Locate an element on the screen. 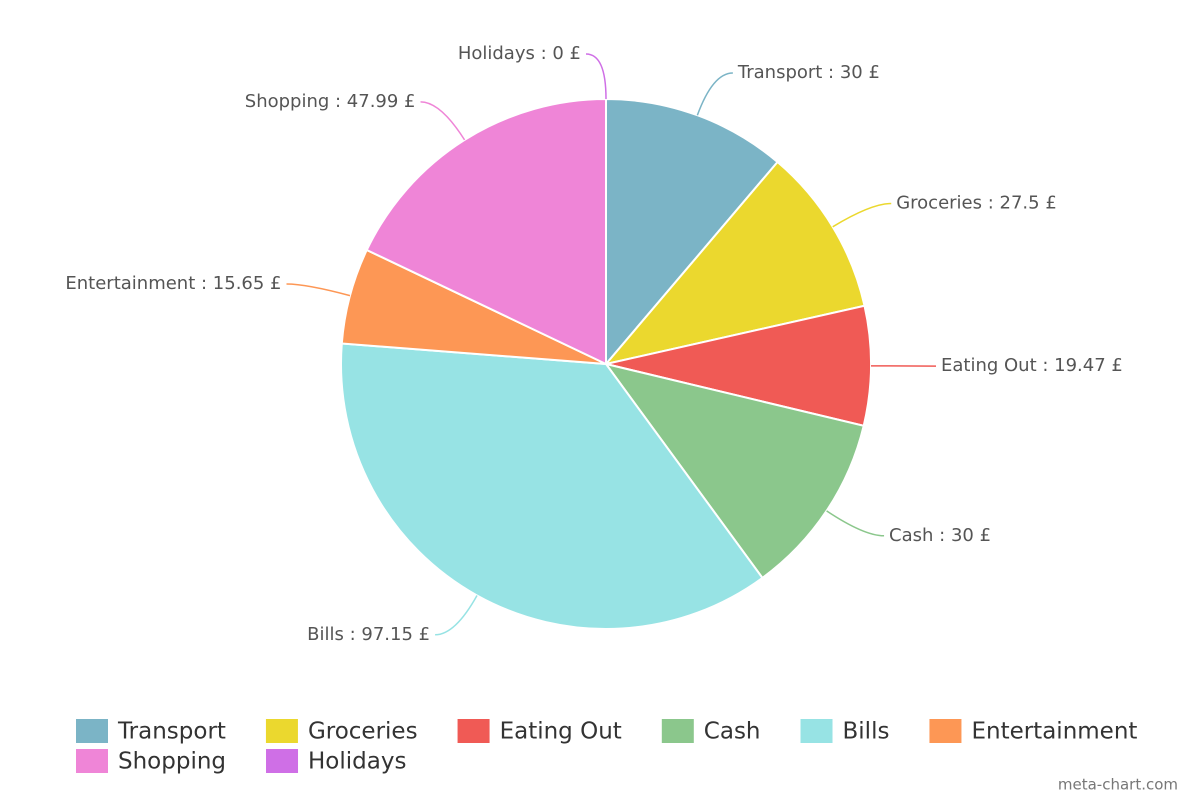 The image size is (1200, 800). data-label: Cash : 30 £ is located at coordinates (940, 535).